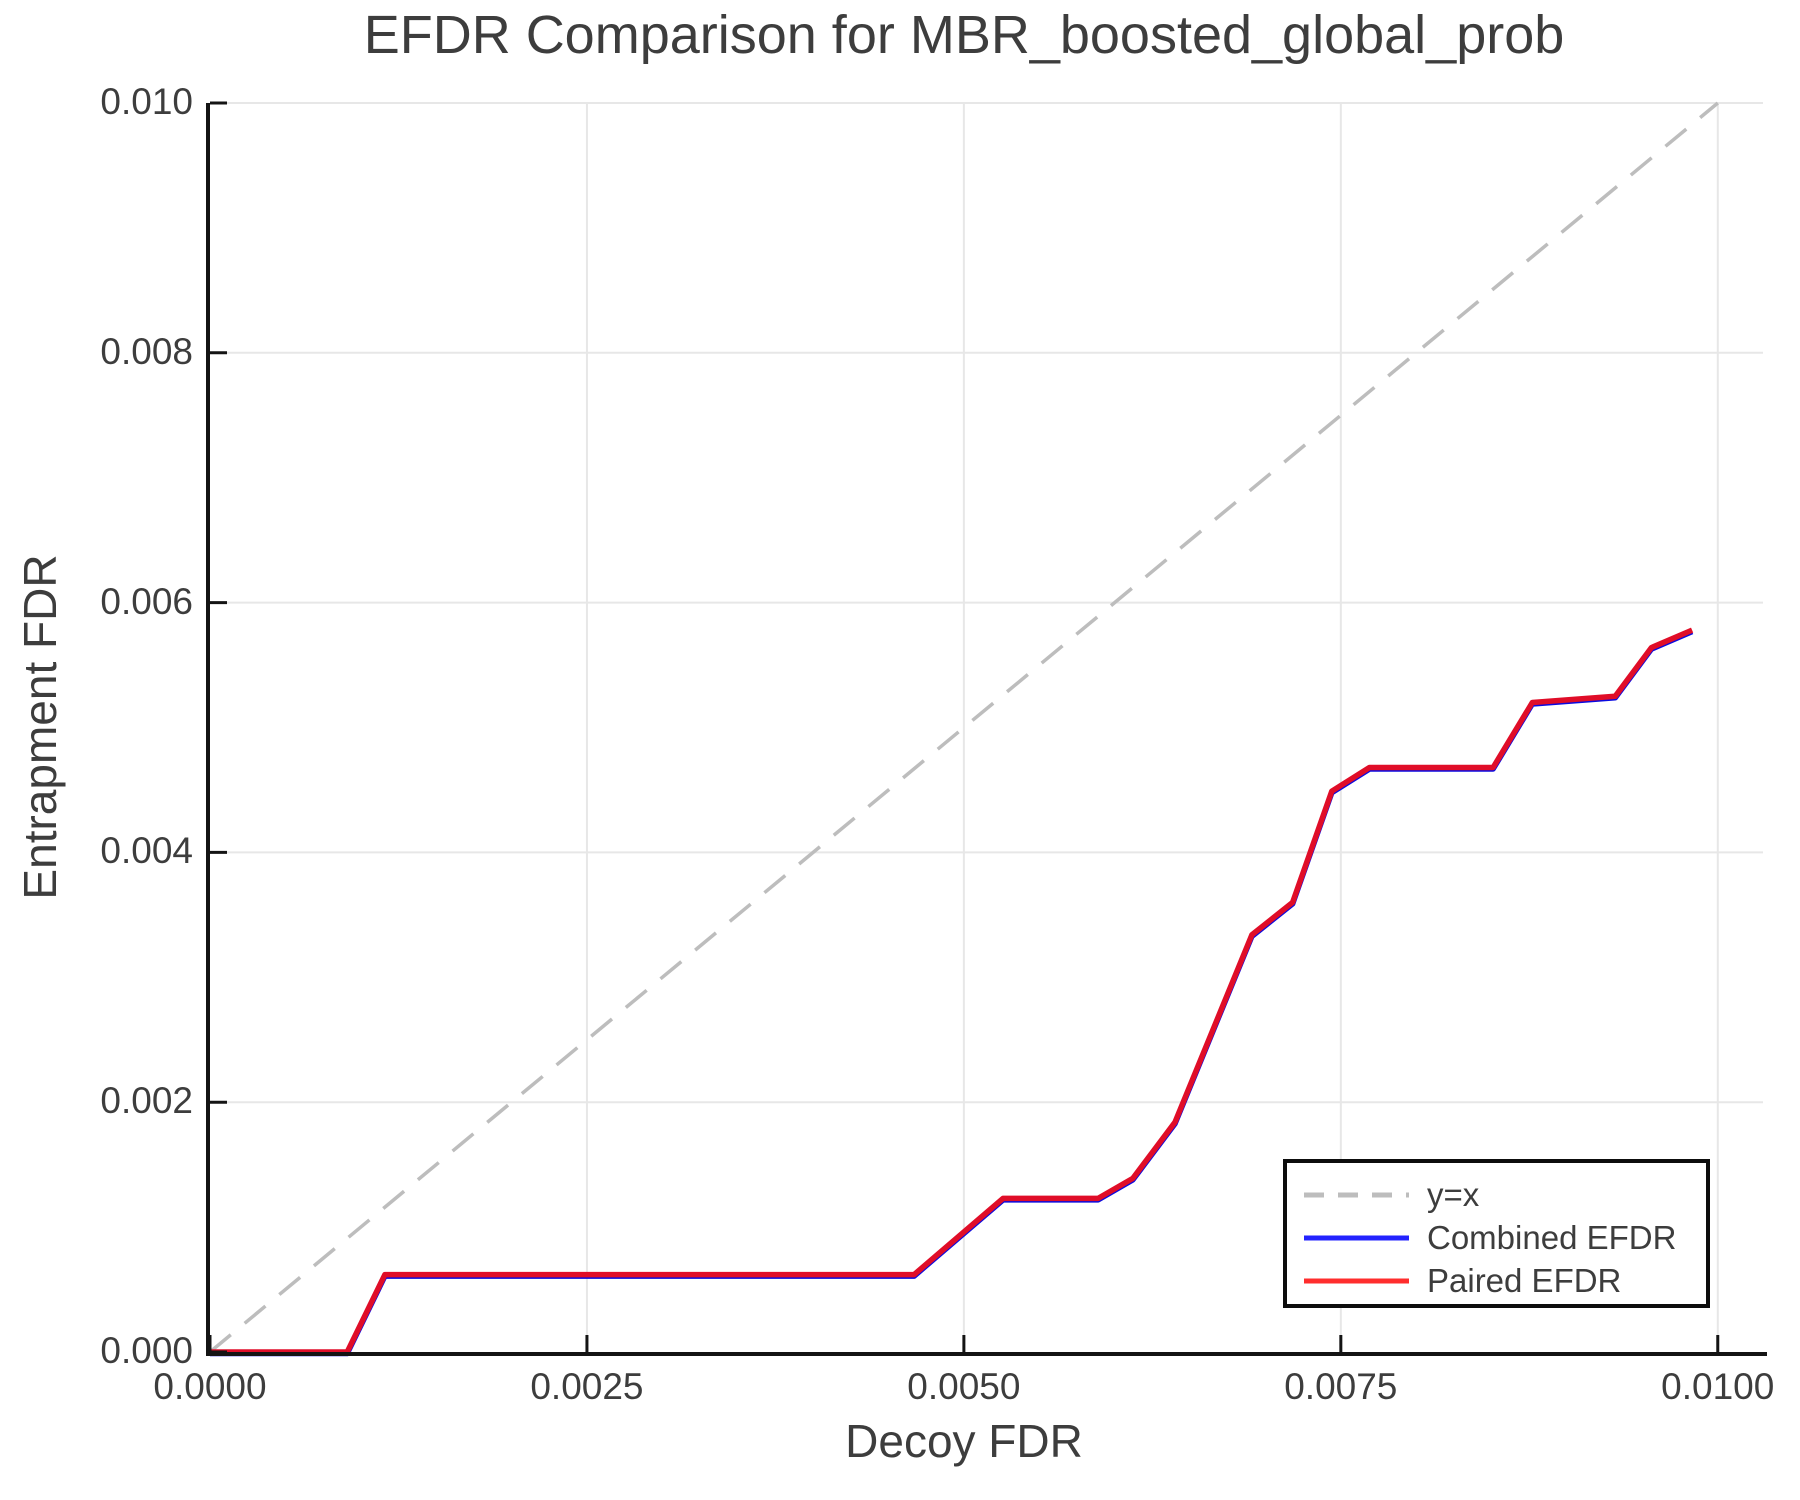 The image size is (1800, 1500). What do you see at coordinates (146, 1101) in the screenshot?
I see `y-tick-label: 0.002` at bounding box center [146, 1101].